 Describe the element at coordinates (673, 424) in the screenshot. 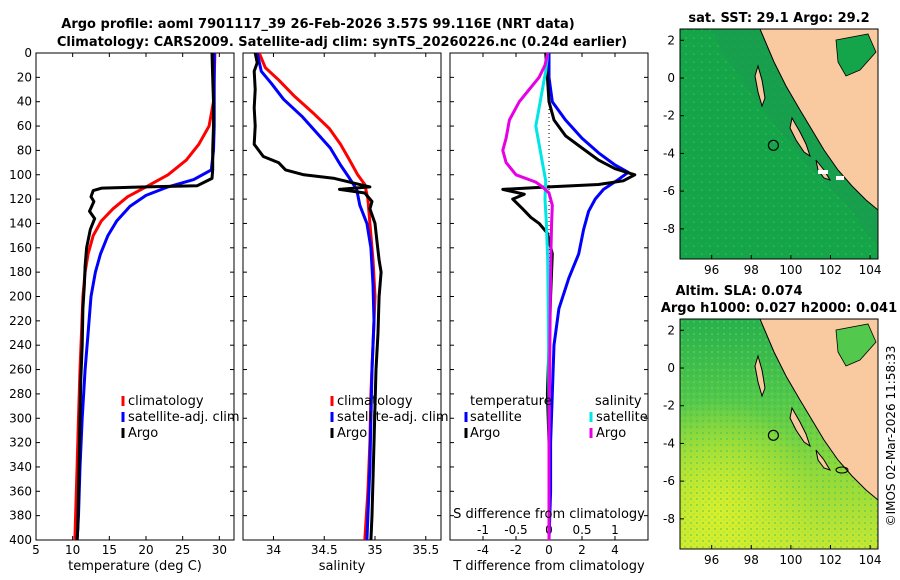

I see `sla-map-y-ticks: 2 0 -2 -4 -6 -8` at that location.